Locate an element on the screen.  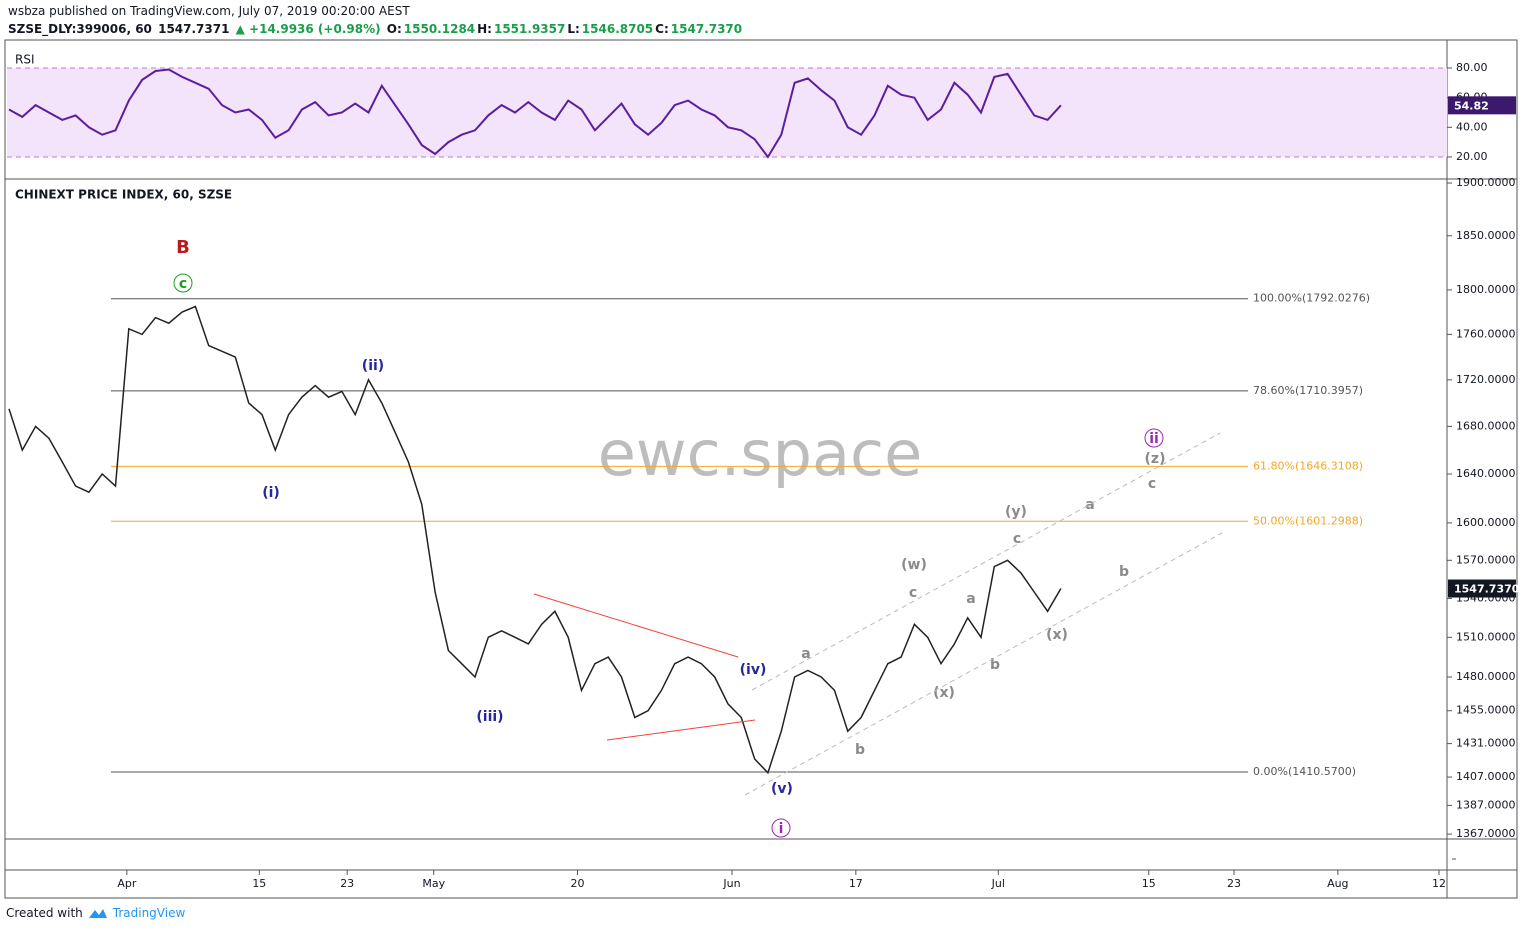
y-tick-label: 1387.0000 is located at coordinates (1486, 804).